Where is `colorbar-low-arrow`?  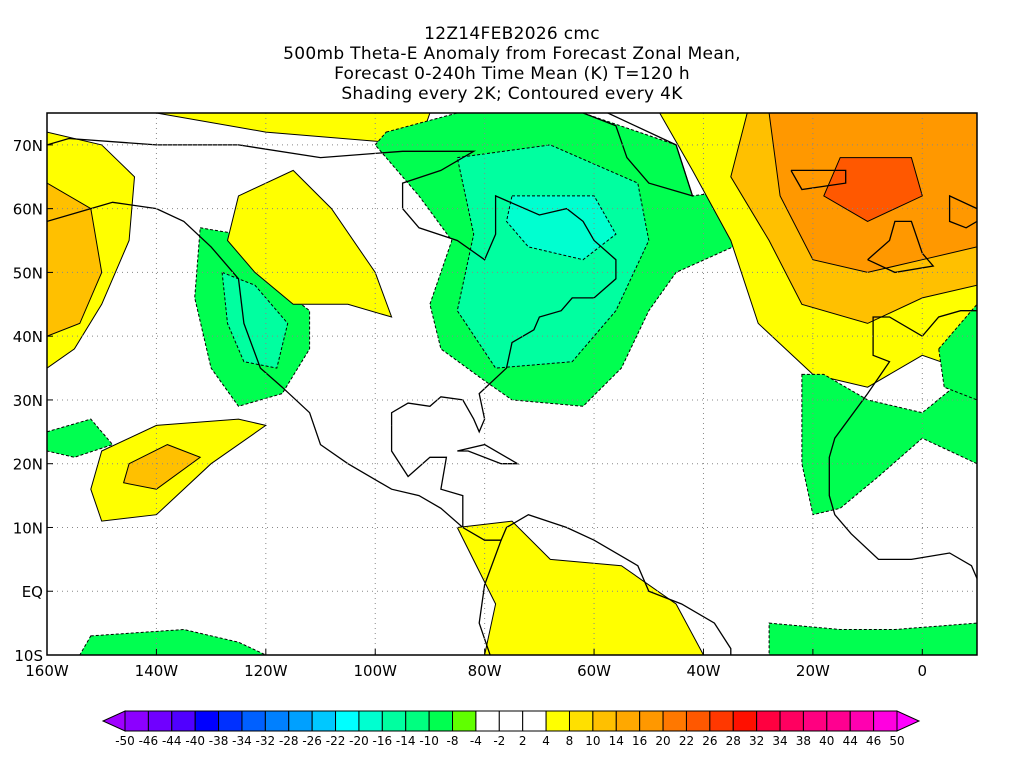
colorbar-low-arrow is located at coordinates (113, 721).